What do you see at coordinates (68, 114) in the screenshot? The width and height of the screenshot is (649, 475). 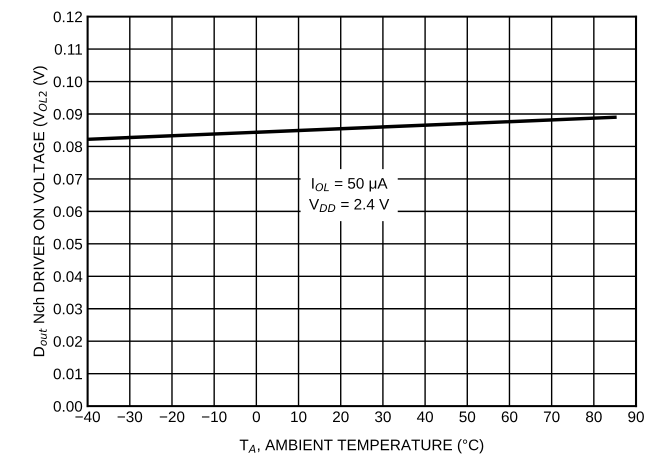 I see `y-tick-label: 0.09` at bounding box center [68, 114].